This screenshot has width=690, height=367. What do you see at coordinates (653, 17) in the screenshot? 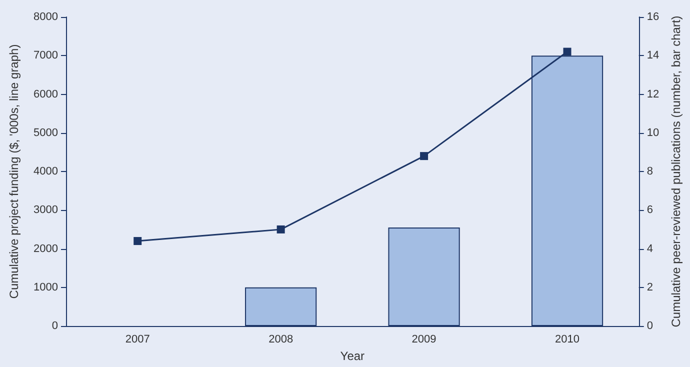
I see `y2-tick-label: 16` at bounding box center [653, 17].